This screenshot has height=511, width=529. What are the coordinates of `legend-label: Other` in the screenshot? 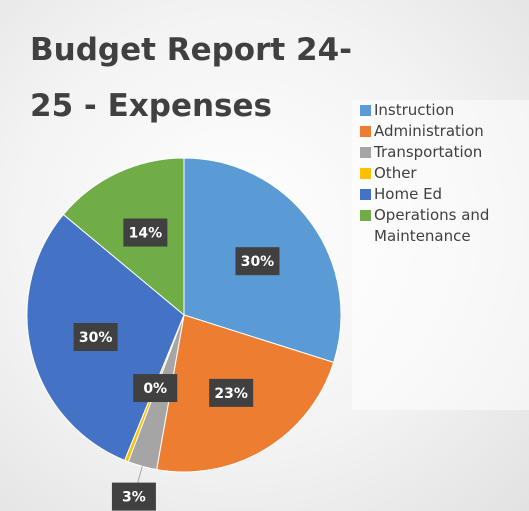 It's located at (395, 173).